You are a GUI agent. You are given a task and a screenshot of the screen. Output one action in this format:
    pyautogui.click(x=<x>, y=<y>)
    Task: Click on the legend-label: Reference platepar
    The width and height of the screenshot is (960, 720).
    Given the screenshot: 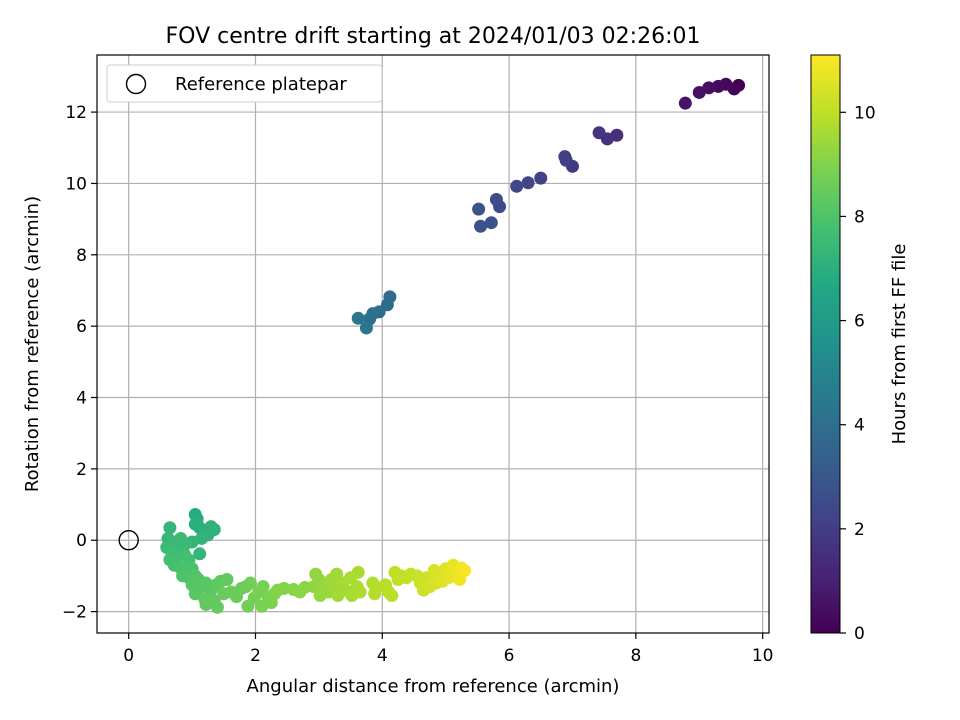 What is the action you would take?
    pyautogui.click(x=261, y=84)
    